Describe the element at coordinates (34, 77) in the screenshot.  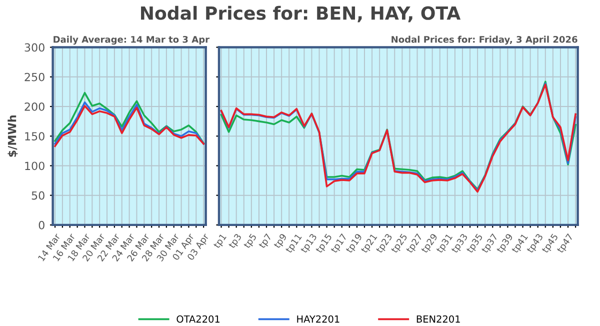
I see `y-tick-label: 250` at that location.